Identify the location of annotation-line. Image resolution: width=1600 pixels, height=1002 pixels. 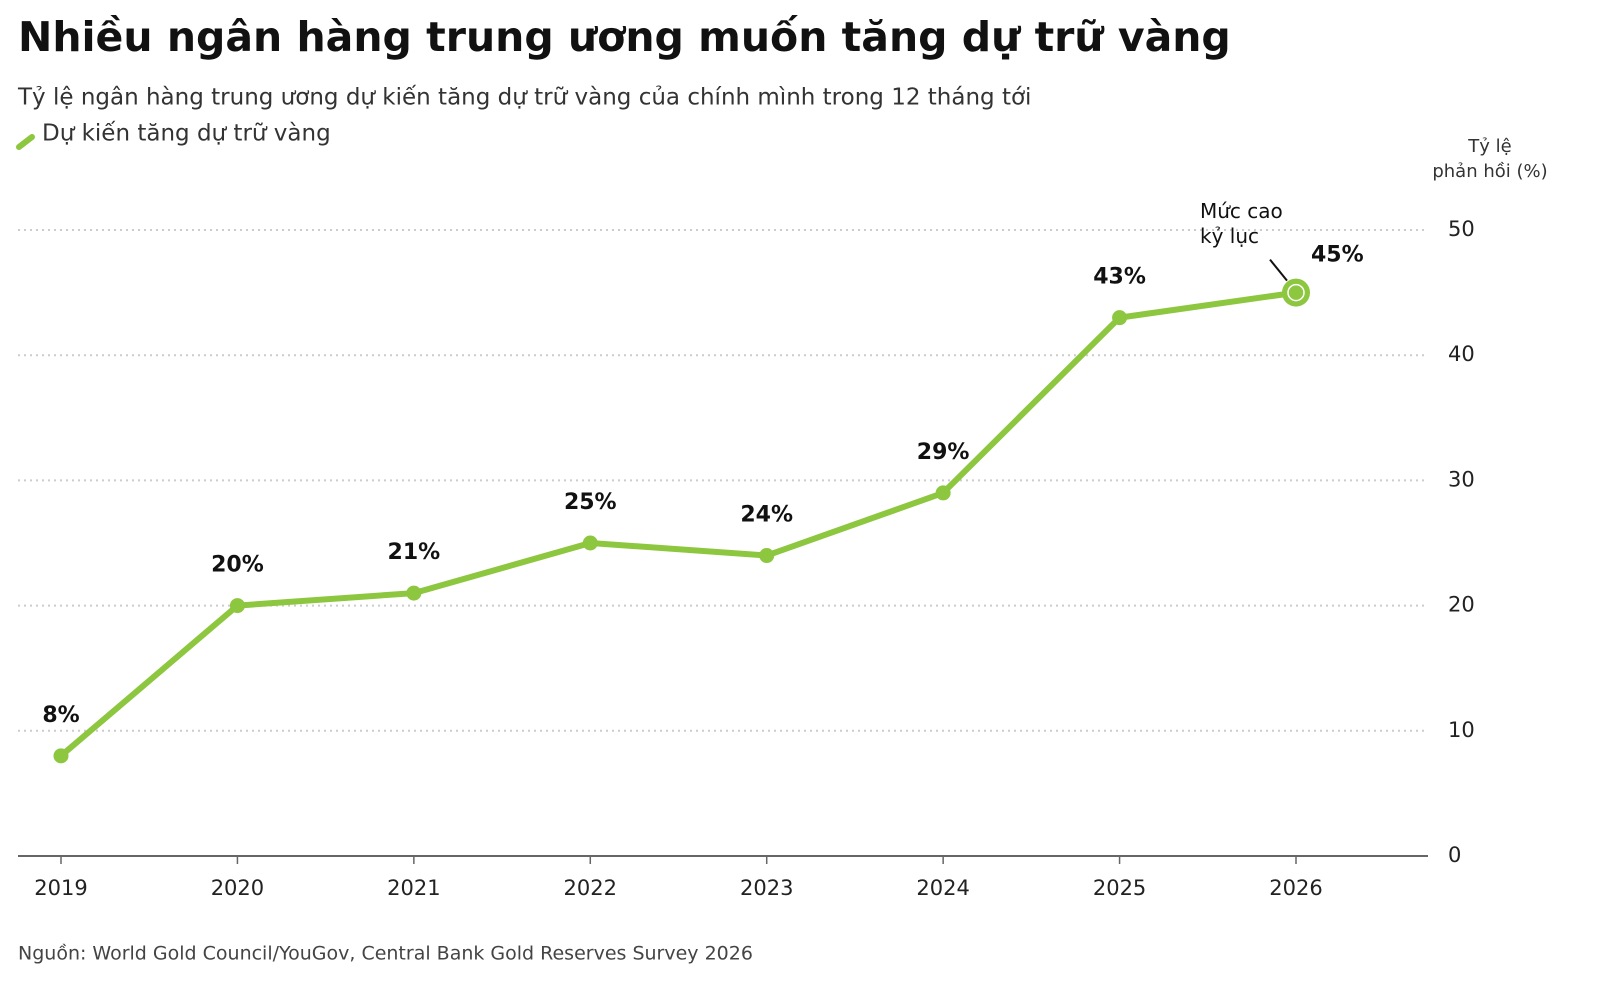
(1278, 270).